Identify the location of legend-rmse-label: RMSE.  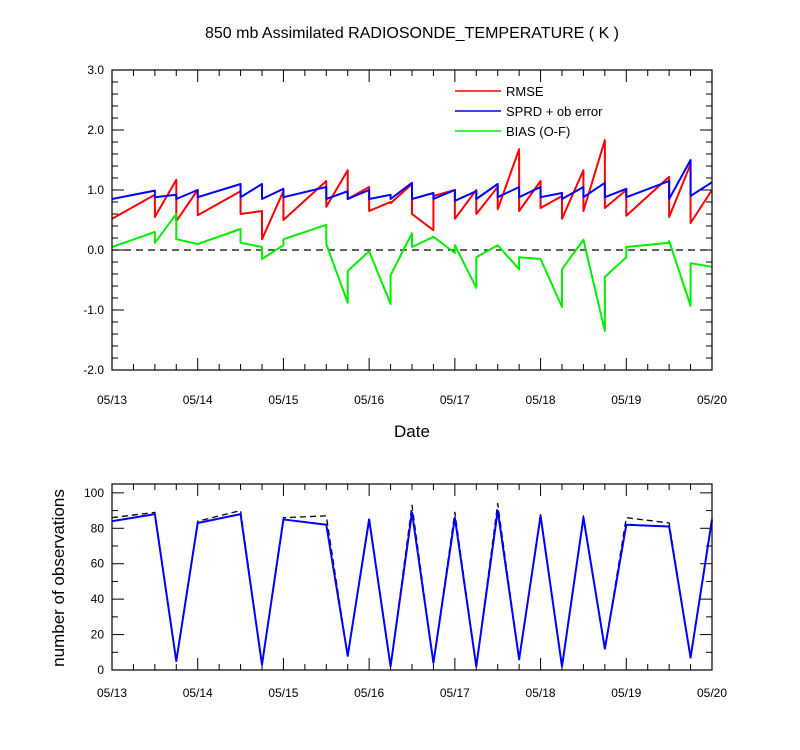
(525, 91).